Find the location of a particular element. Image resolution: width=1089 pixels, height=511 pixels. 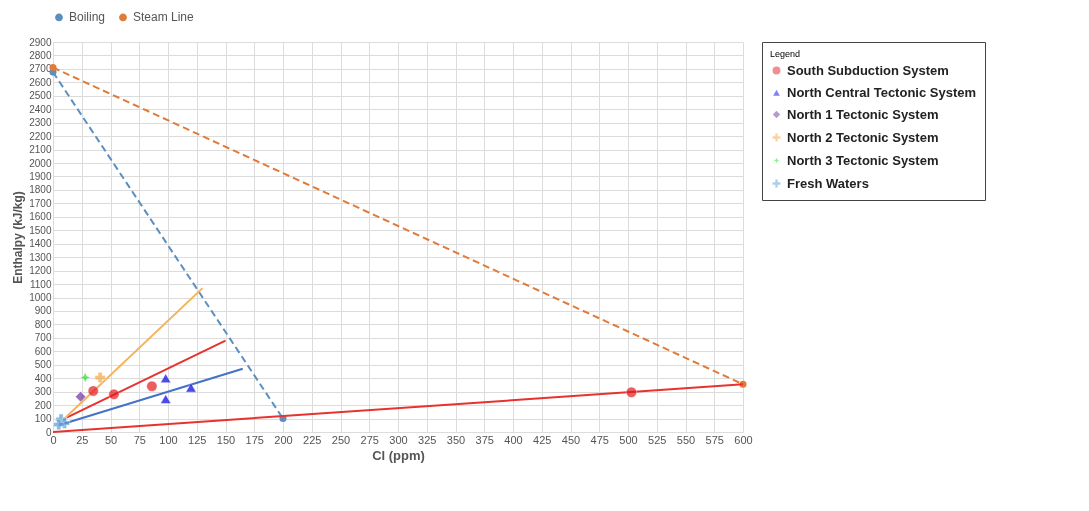

x-tick-label: 525 is located at coordinates (657, 439).